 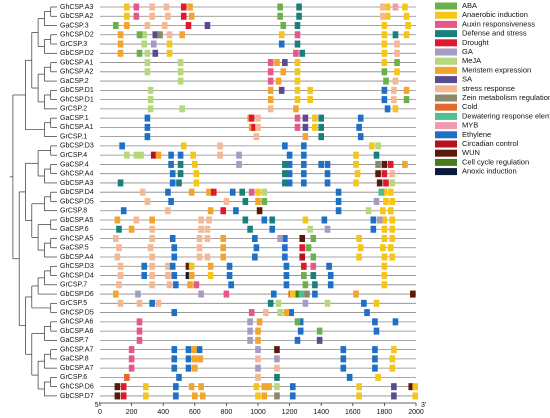 What do you see at coordinates (76, 174) in the screenshot?
I see `gene-label: GhCSP.A4` at bounding box center [76, 174].